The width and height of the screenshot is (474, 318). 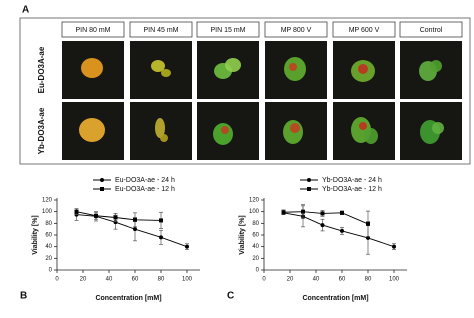 I want to click on column-header: PIN 15 mM, so click(x=227, y=30).